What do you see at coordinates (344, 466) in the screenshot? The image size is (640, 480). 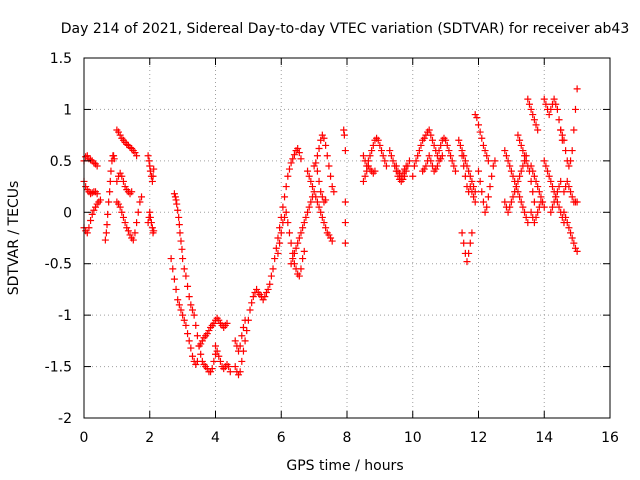 I see `x-axis-label: GPS time / hours` at bounding box center [344, 466].